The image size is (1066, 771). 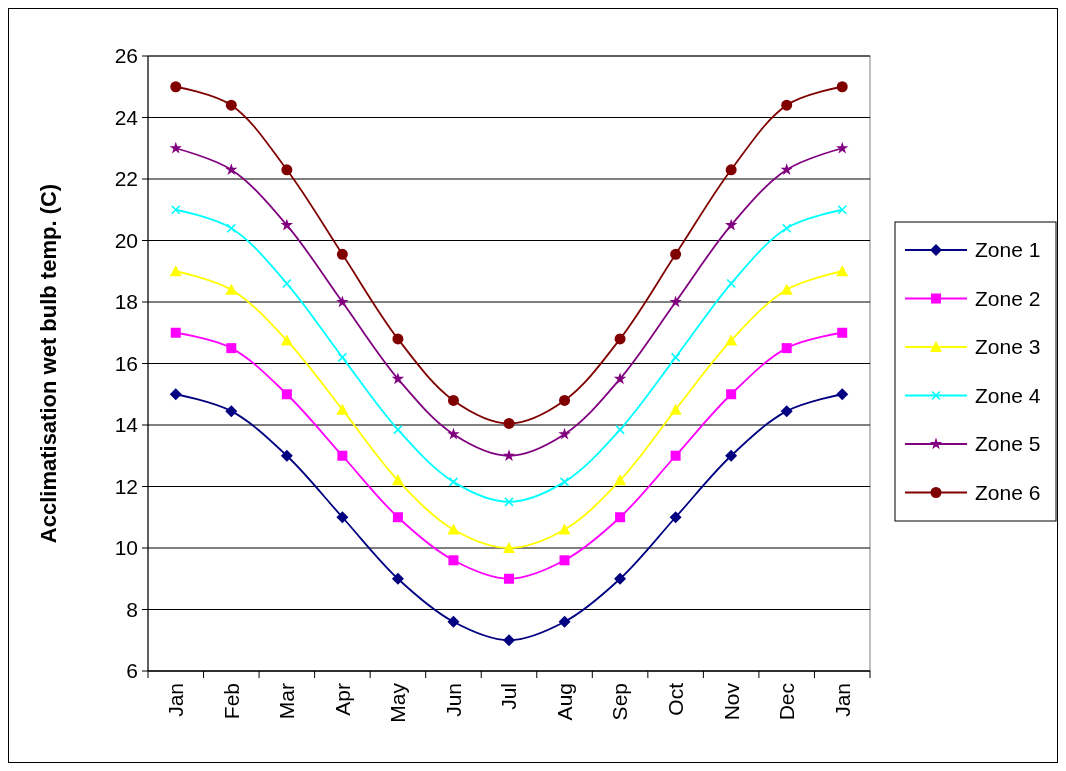 What do you see at coordinates (675, 699) in the screenshot?
I see `x-tick-label: Oct` at bounding box center [675, 699].